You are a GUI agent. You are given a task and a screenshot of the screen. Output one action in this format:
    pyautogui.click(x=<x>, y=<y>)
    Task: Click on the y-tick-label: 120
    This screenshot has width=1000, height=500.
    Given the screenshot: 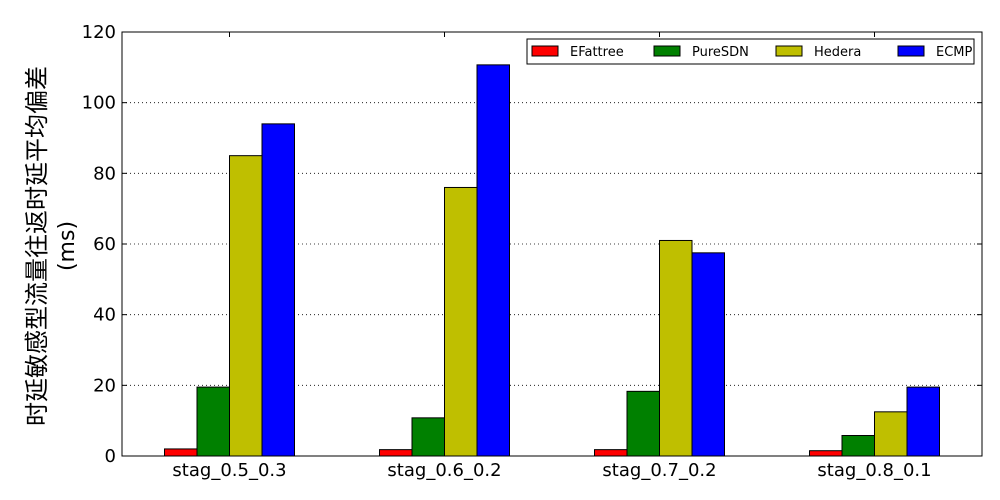 What is the action you would take?
    pyautogui.click(x=99, y=32)
    